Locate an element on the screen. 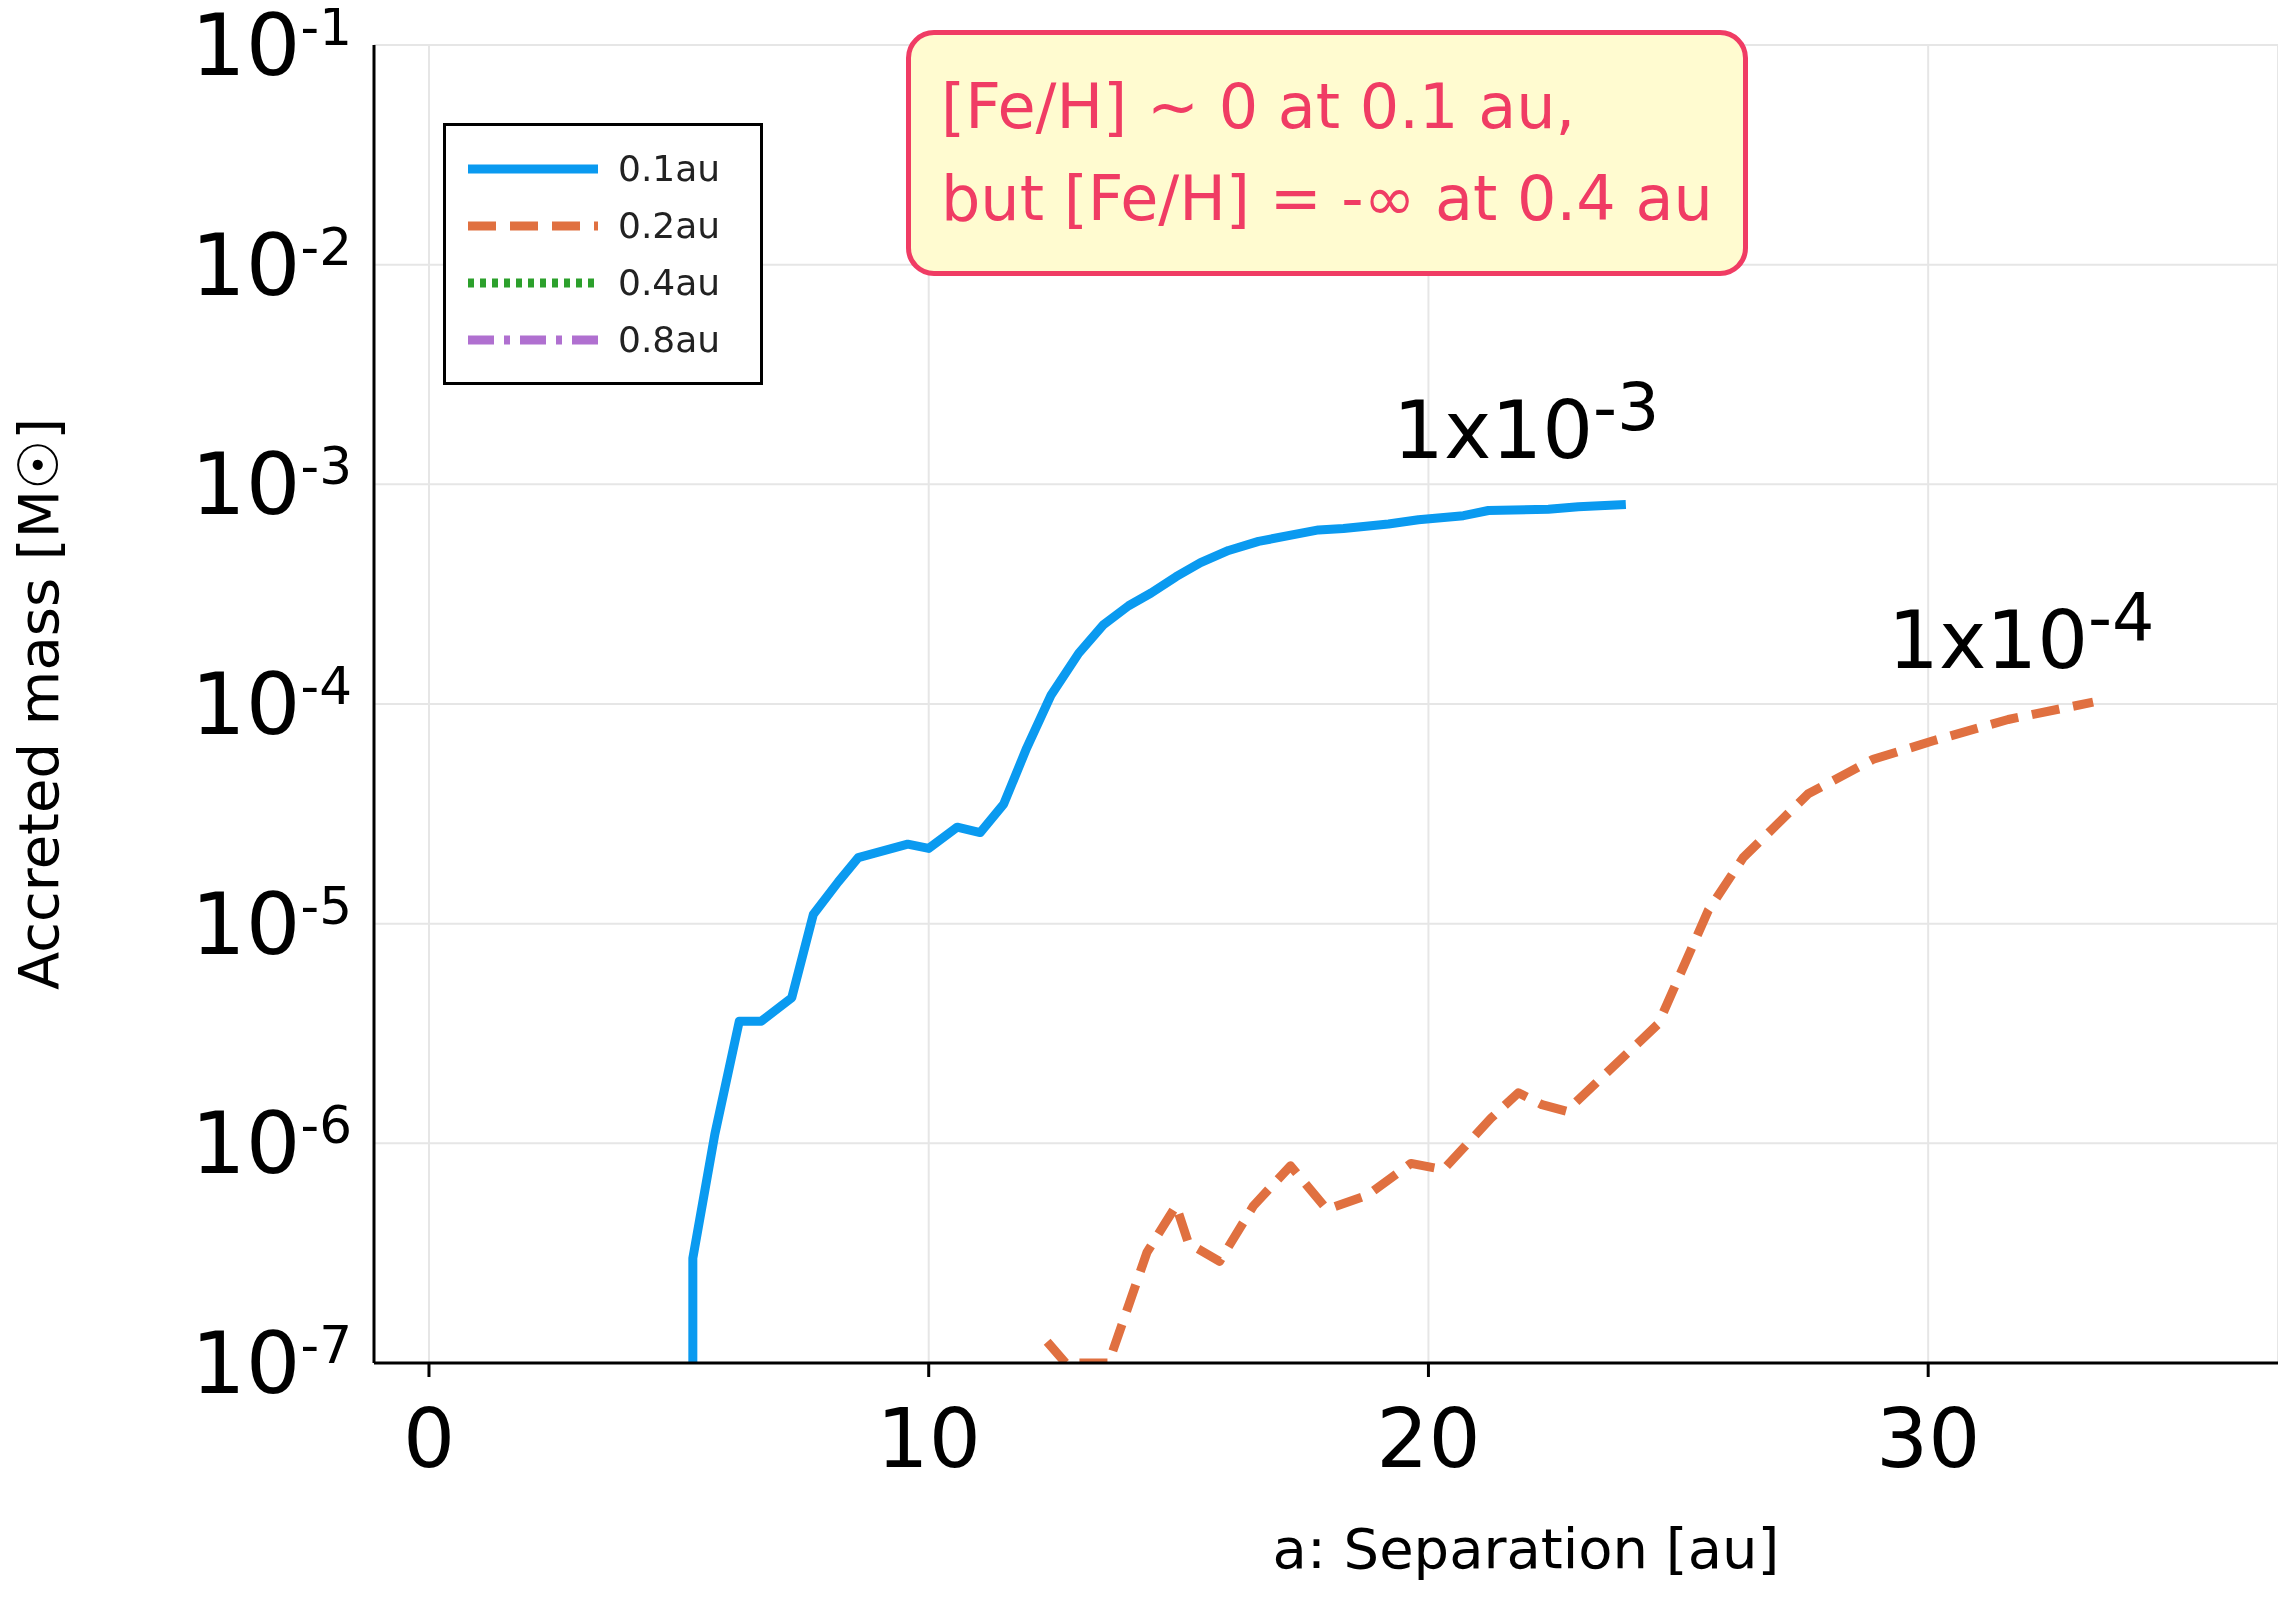 This screenshot has height=1599, width=2296. legend-label: 0.8au is located at coordinates (669, 339).